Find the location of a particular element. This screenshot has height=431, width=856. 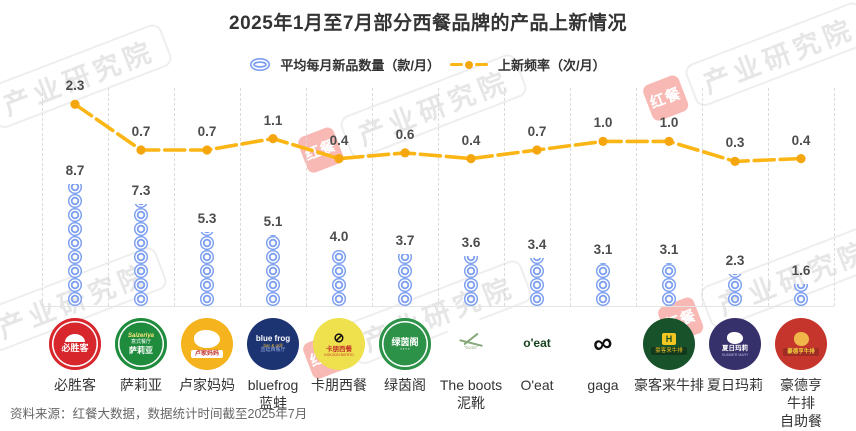

logo-text: 绿茵阁 is located at coordinates (405, 341).